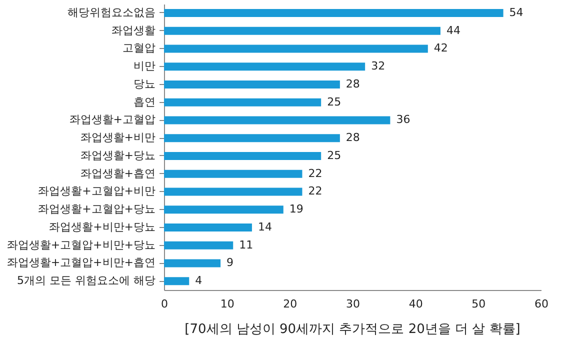 The width and height of the screenshot is (579, 349). I want to click on y-tick-label: 5개의 모든 위험요소에 해당, so click(86, 281).